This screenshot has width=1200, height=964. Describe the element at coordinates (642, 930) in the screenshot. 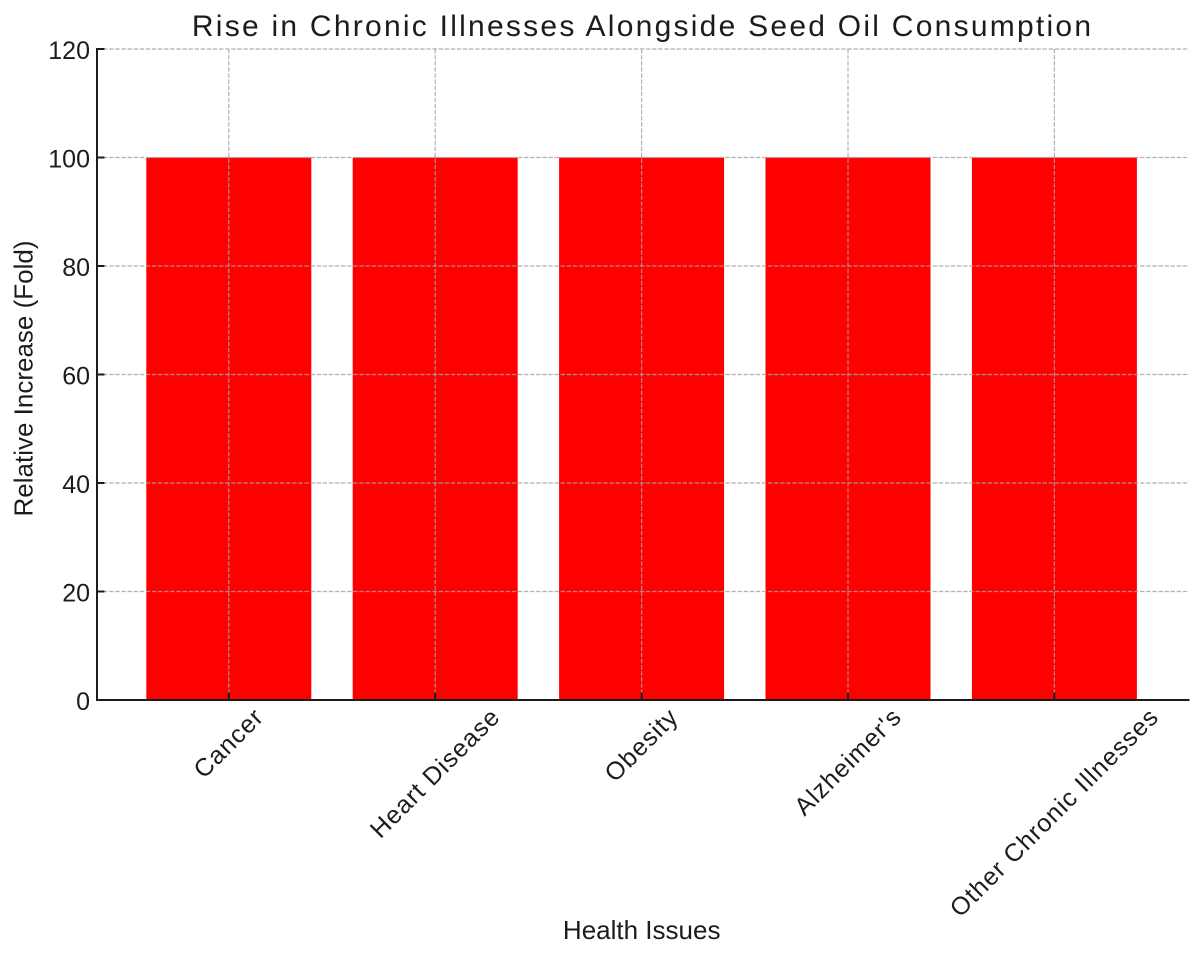

I see `svg-text: Health Issues` at that location.